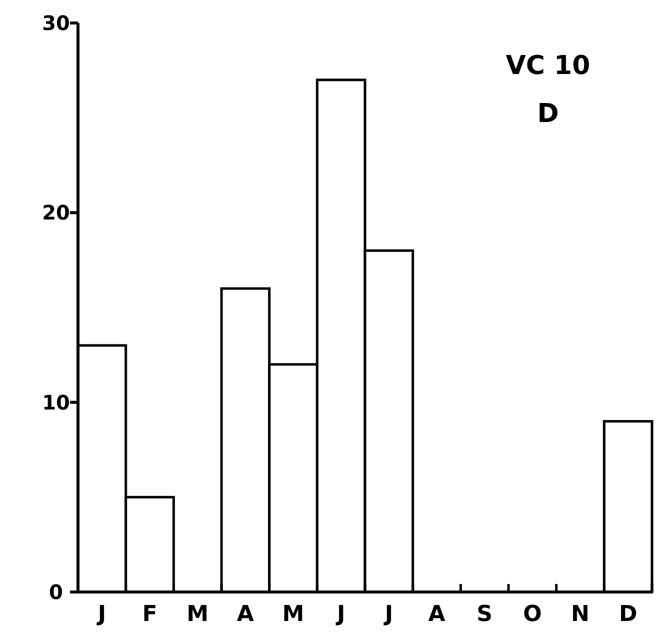 The image size is (656, 633). I want to click on y-tick-label: 10, so click(56, 402).